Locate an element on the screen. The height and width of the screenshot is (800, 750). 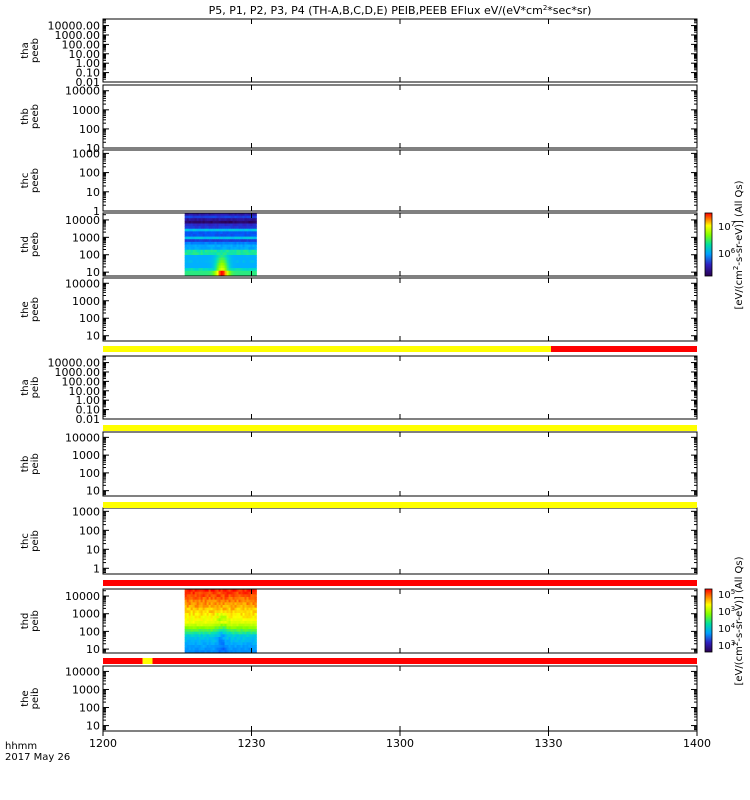
y-axis-label: thdpeeb is located at coordinates (30, 244).